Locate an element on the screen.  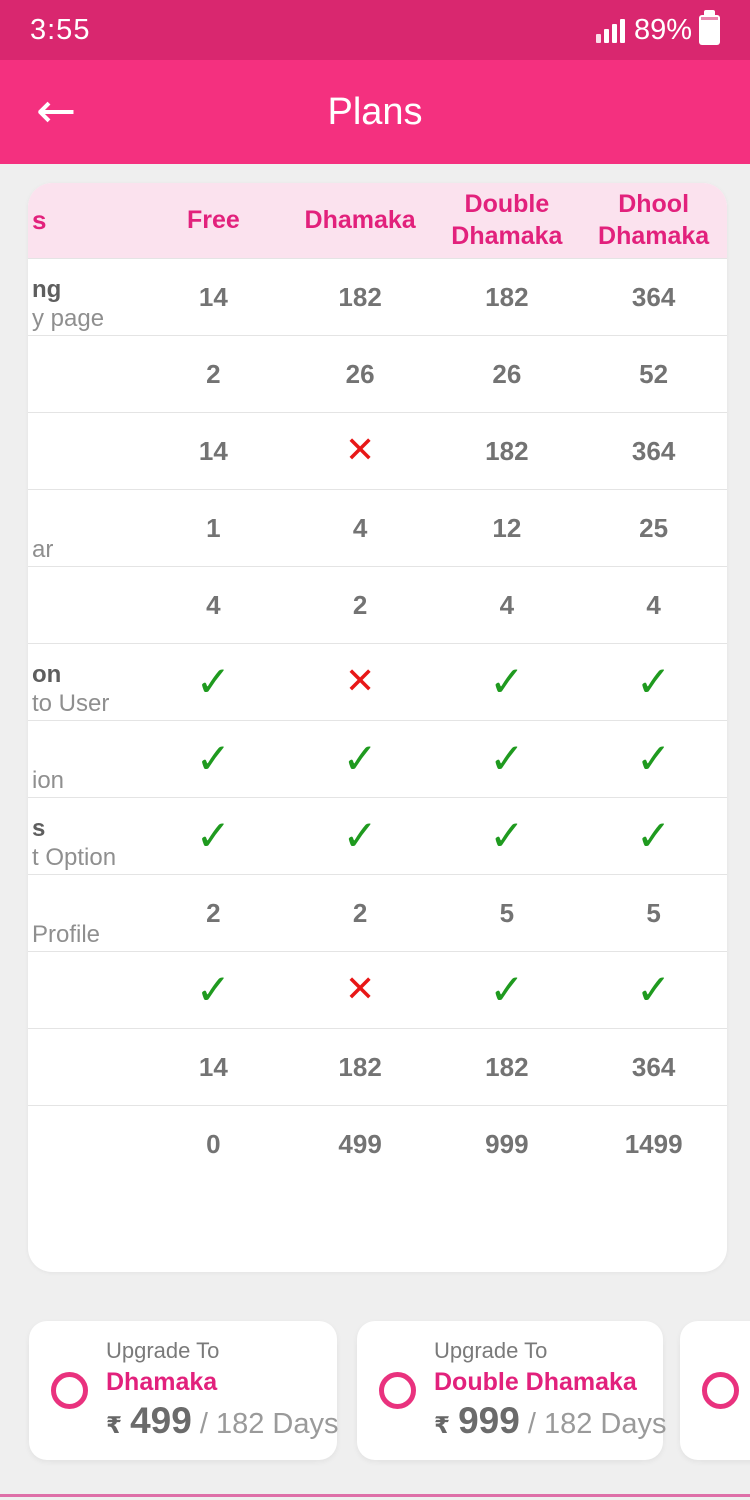
cell-value: 1 is located at coordinates (213, 527).